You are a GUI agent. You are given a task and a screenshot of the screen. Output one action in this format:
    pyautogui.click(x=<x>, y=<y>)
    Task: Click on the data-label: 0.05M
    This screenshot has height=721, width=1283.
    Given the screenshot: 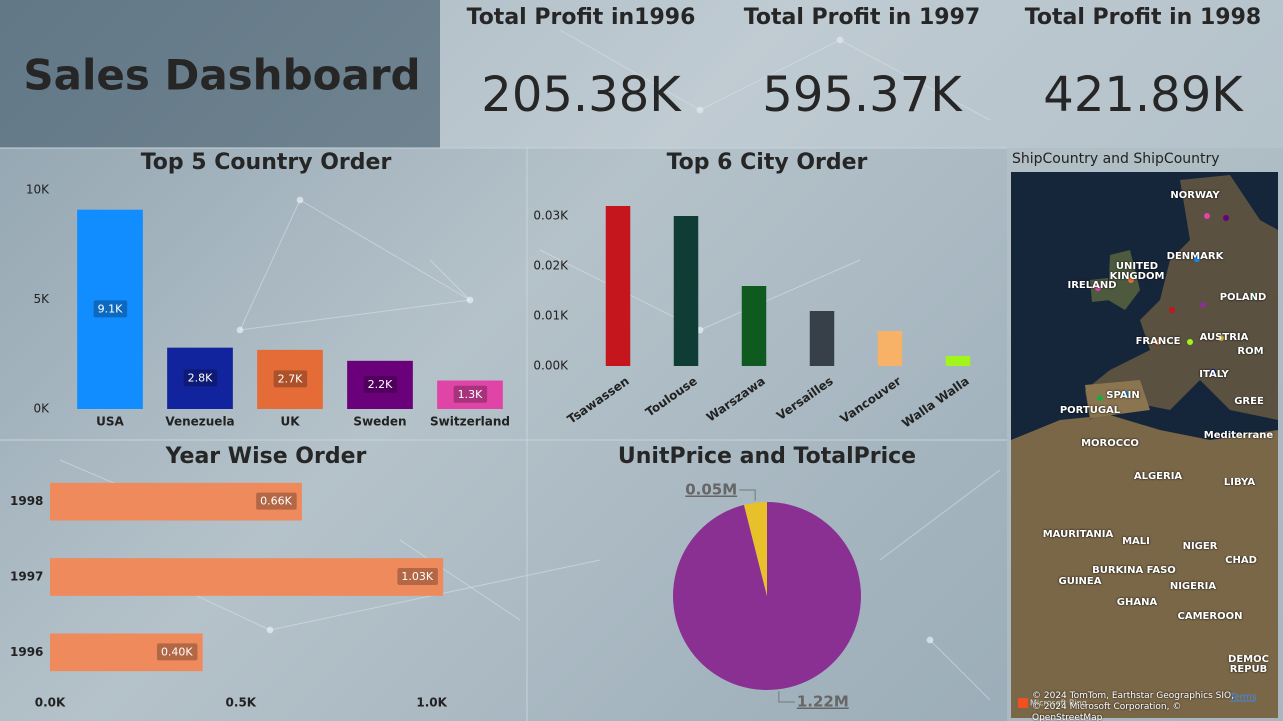 What is the action you would take?
    pyautogui.click(x=711, y=490)
    